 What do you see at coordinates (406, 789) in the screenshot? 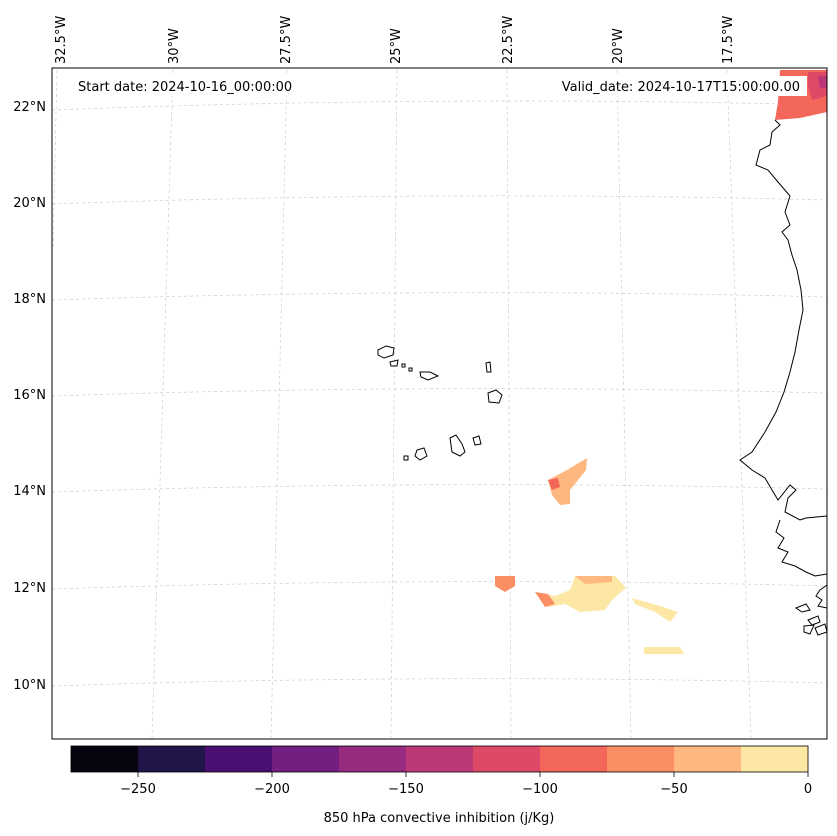
I see `colorbar-tick-label: −150` at bounding box center [406, 789].